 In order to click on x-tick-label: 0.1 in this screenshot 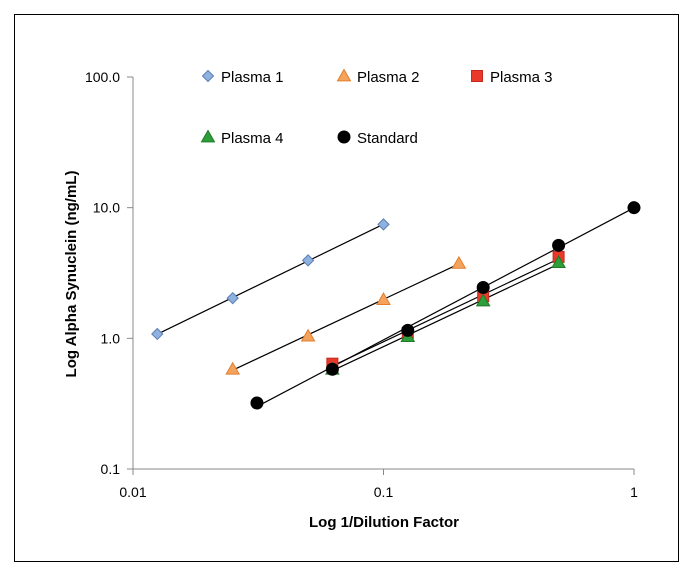, I will do `click(384, 492)`.